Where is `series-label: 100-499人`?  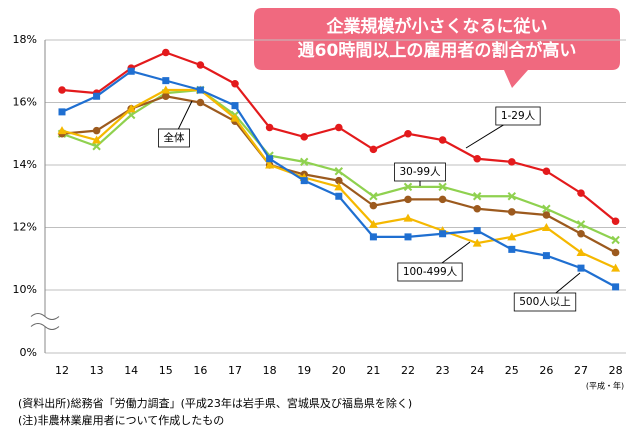 series-label: 100-499人 is located at coordinates (430, 272).